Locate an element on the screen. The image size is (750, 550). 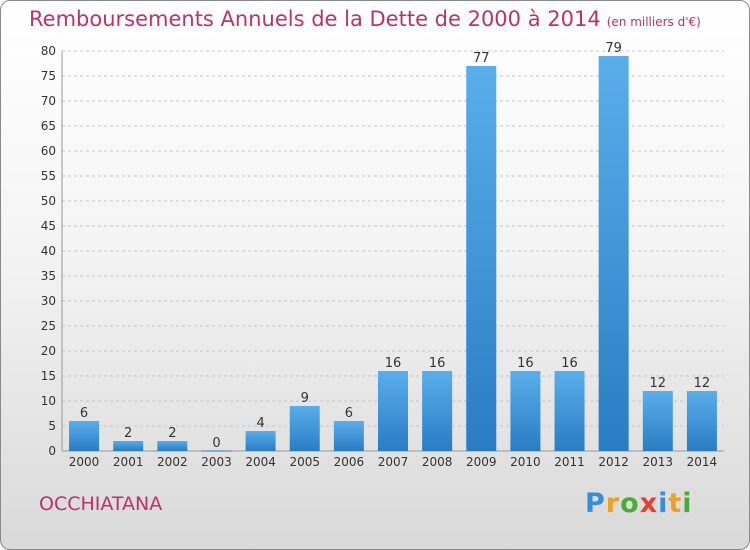
logo-letter: P is located at coordinates (595, 503).